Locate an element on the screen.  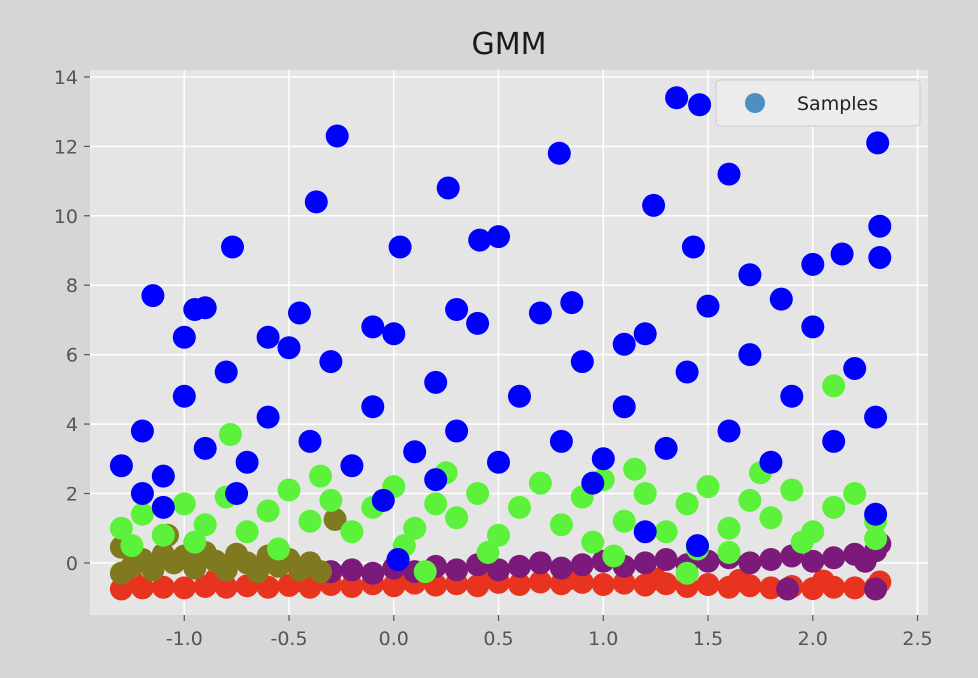
x-tick-label: 0.5 is located at coordinates (498, 639).